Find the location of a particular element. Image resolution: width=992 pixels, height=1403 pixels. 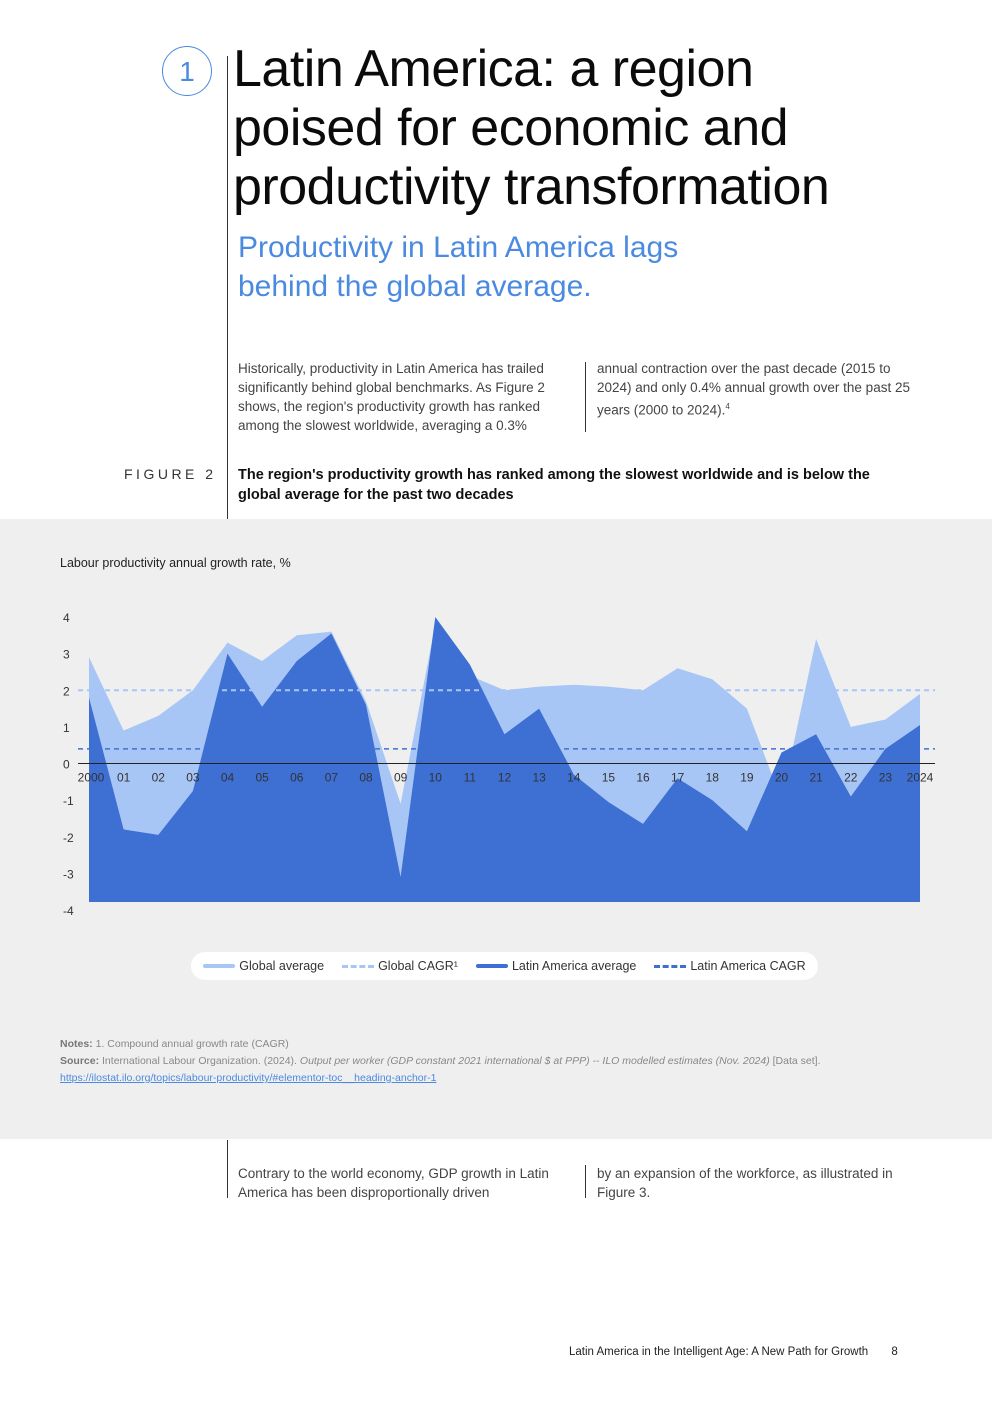

y-tick-label: -2 is located at coordinates (68, 838).